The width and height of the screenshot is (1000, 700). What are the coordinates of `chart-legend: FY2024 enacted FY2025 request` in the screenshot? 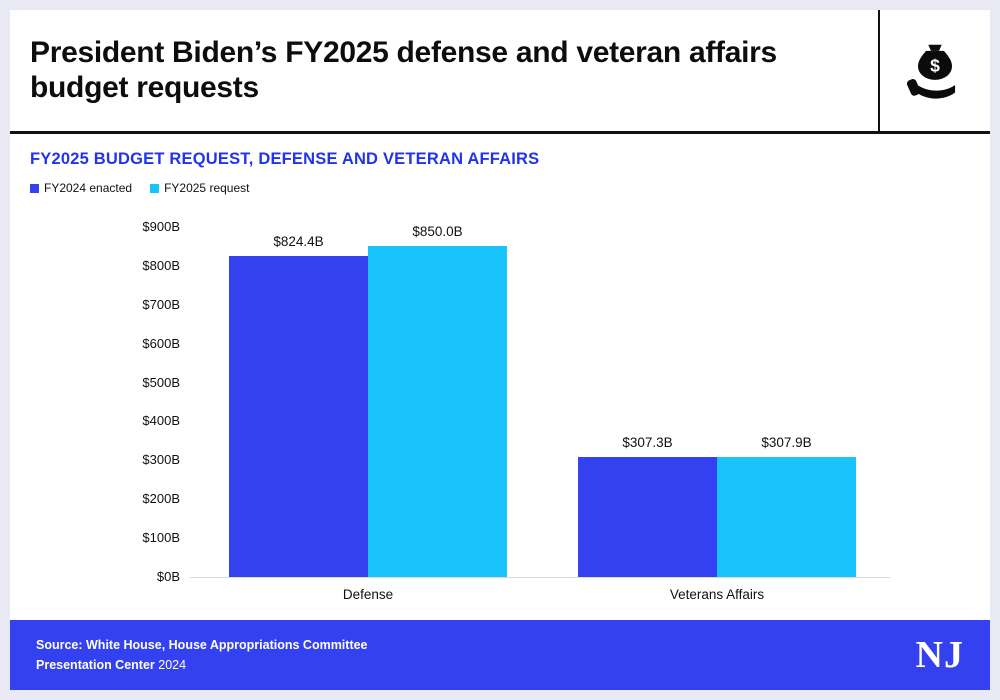 It's located at (500, 188).